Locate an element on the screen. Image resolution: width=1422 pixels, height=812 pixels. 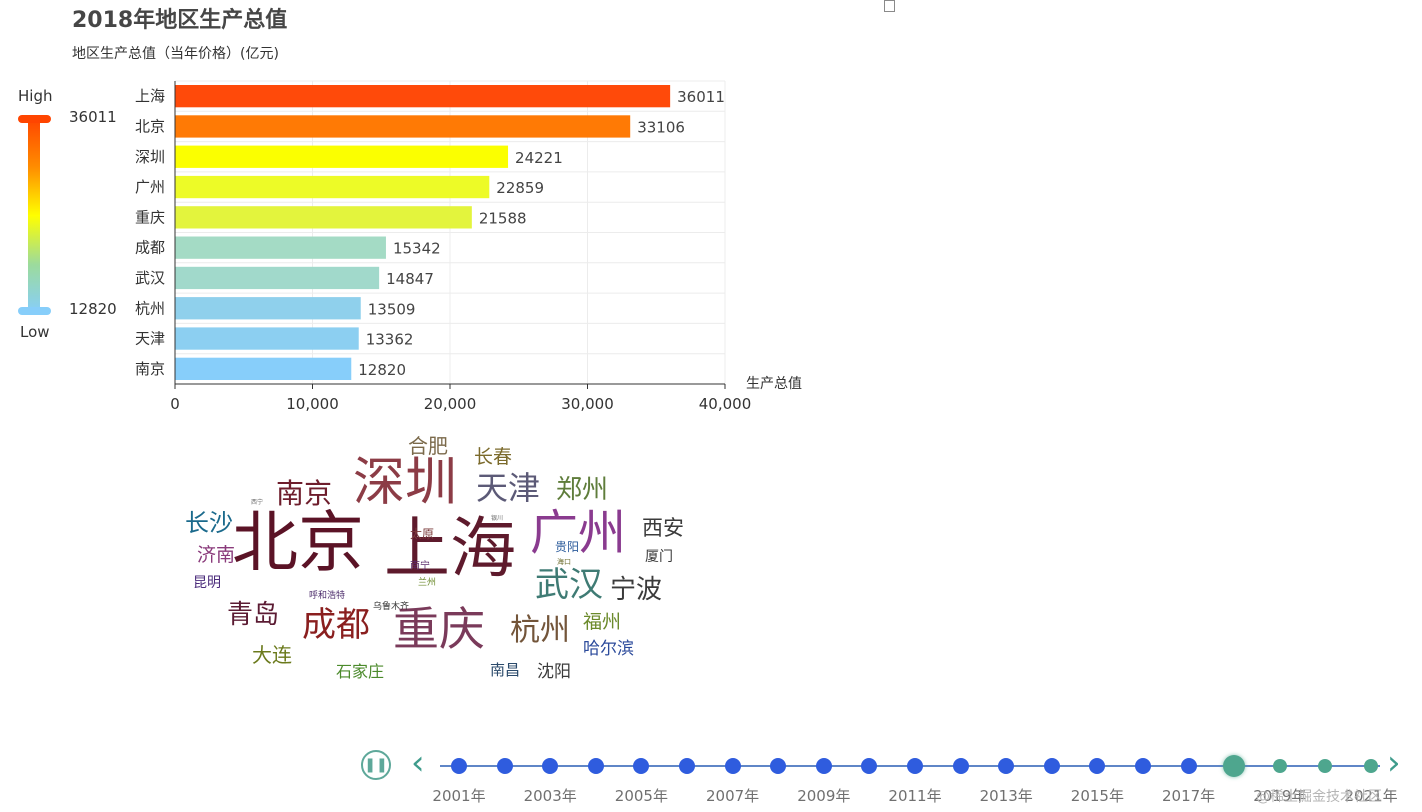
word-cloud-word: 南宁 is located at coordinates (420, 566).